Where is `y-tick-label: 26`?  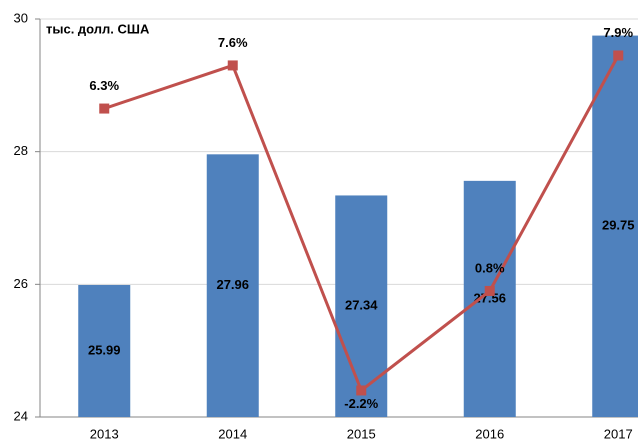
y-tick-label: 26 is located at coordinates (21, 283).